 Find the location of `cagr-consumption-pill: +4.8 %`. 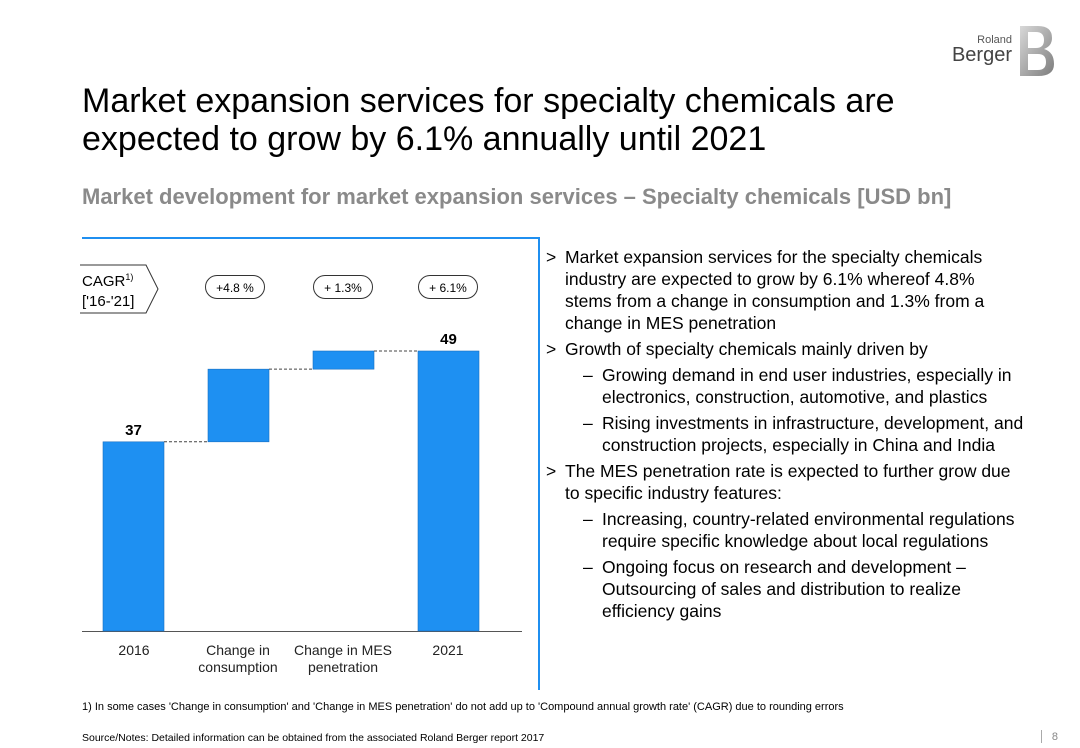

cagr-consumption-pill: +4.8 % is located at coordinates (235, 287).